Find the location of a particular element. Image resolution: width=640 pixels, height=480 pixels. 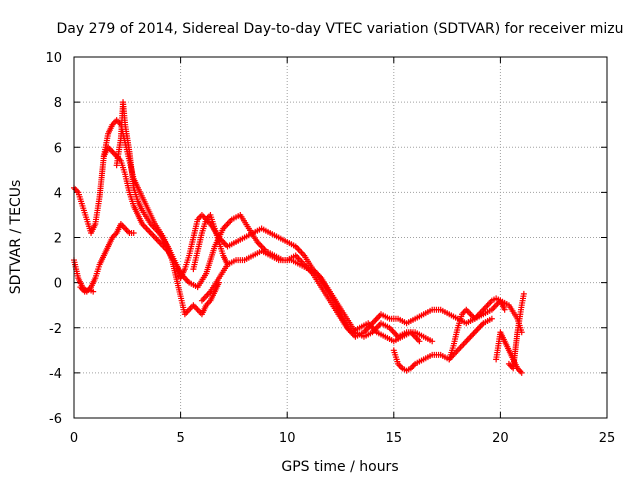

x-tick-label: 15 is located at coordinates (394, 438).